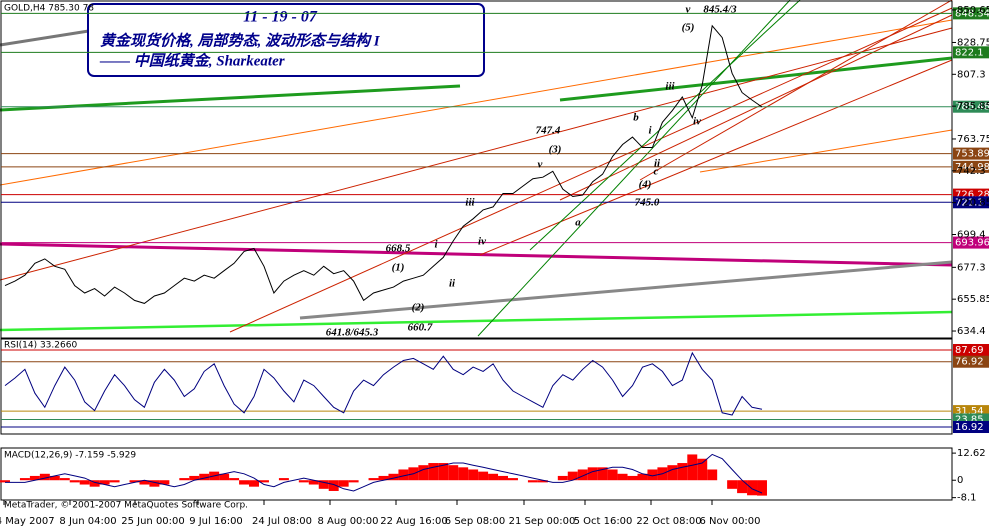 Image resolution: width=989 pixels, height=530 pixels. What do you see at coordinates (603, 521) in the screenshot?
I see `x-tick-label: 5 Oct 16:00` at bounding box center [603, 521].